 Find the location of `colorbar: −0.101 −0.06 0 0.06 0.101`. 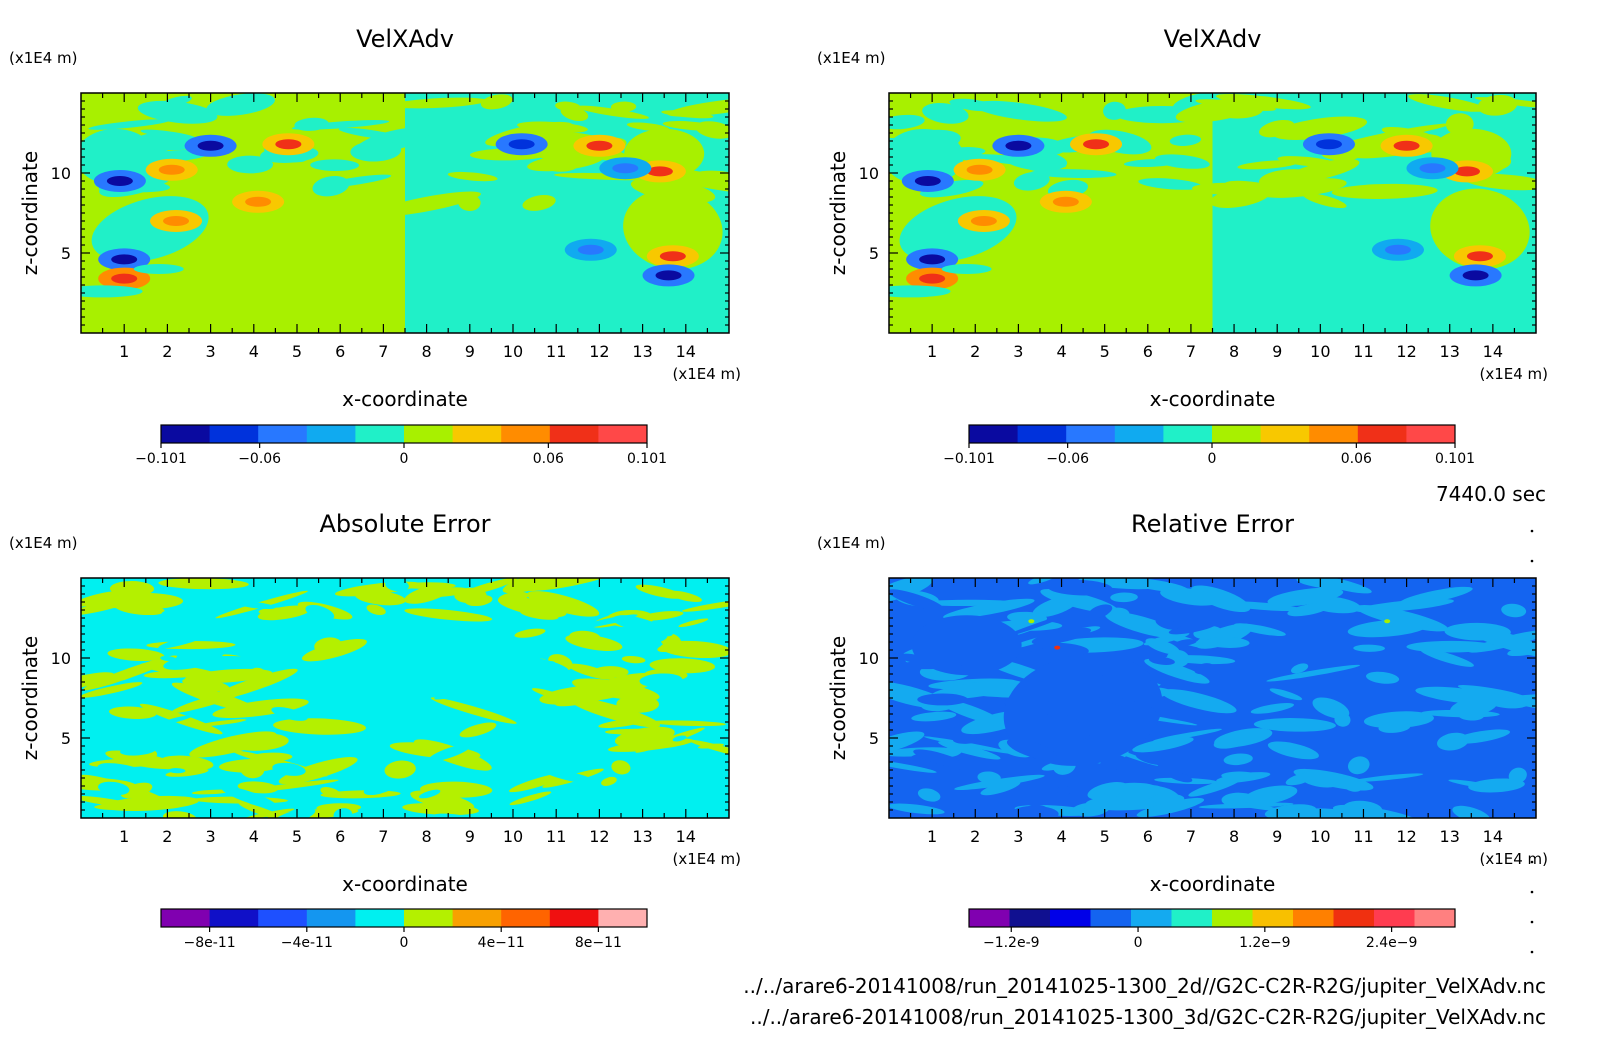

colorbar: −0.101 −0.06 0 0.06 0.101 is located at coordinates (401, 445).